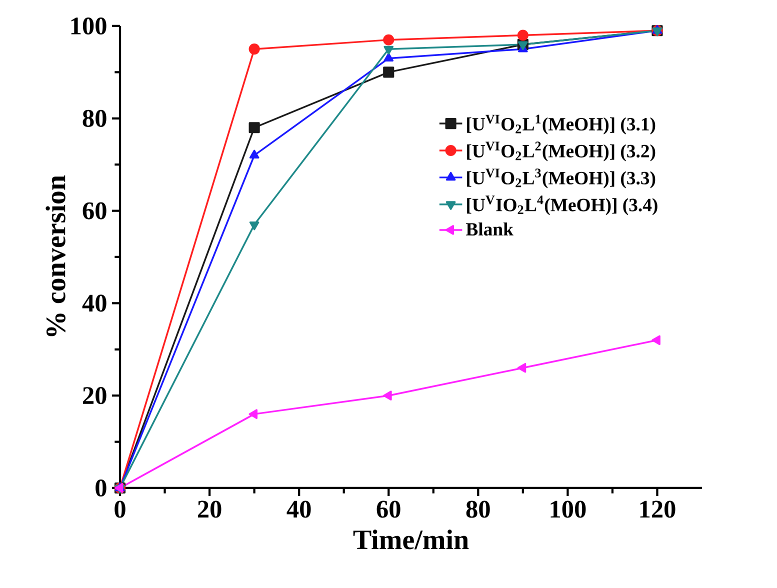  What do you see at coordinates (94, 303) in the screenshot?
I see `y-tick-label: 40` at bounding box center [94, 303].